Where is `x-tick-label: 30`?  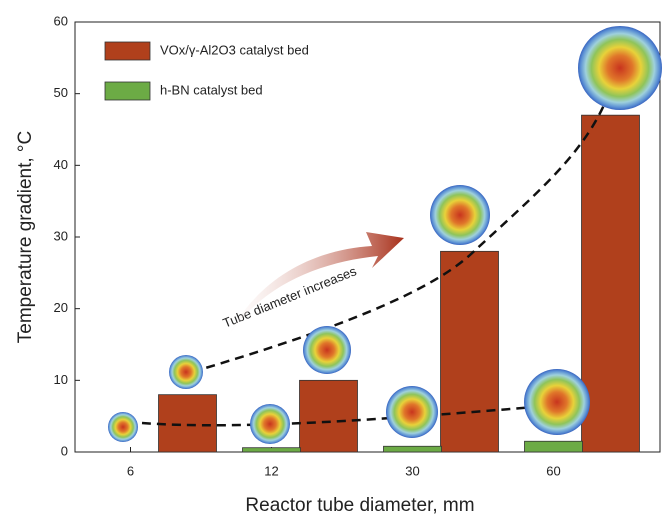
x-tick-label: 30 is located at coordinates (412, 470).